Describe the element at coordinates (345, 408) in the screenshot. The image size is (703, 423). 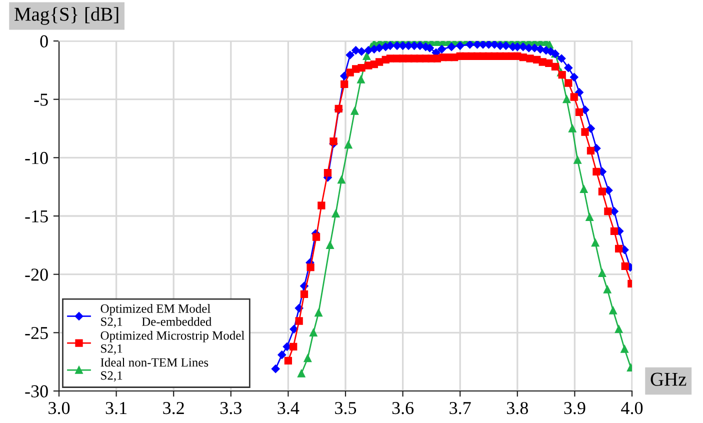
I see `x-tick-label: 3.5` at that location.